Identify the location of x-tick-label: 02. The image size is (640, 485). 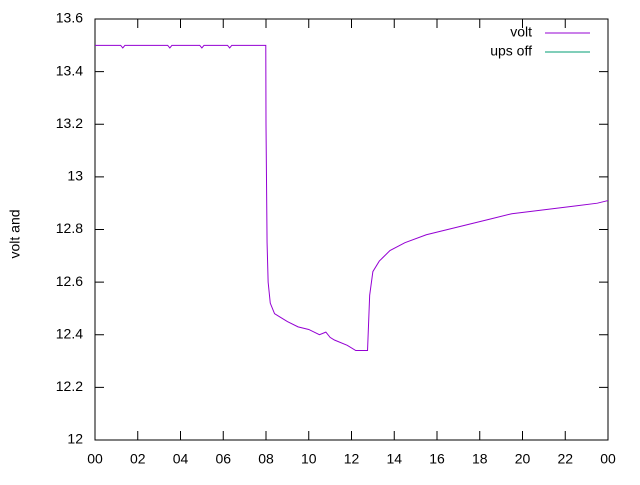
(138, 459).